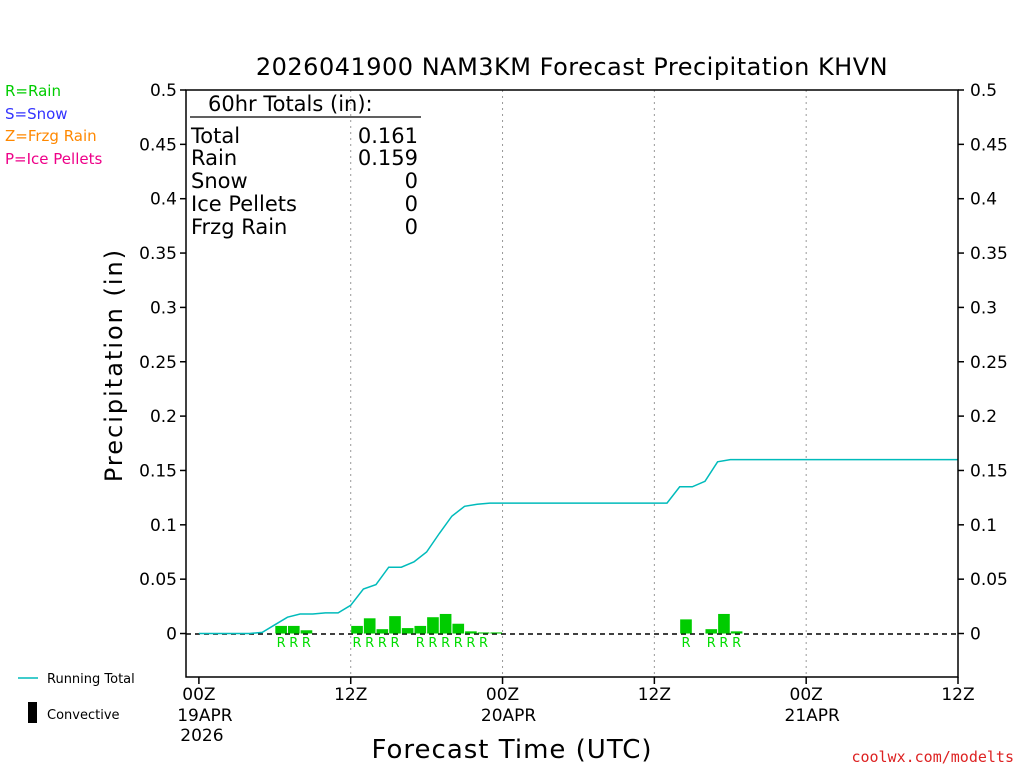 The image size is (1024, 768). What do you see at coordinates (158, 471) in the screenshot?
I see `y-tick-label-left: 0.15` at bounding box center [158, 471].